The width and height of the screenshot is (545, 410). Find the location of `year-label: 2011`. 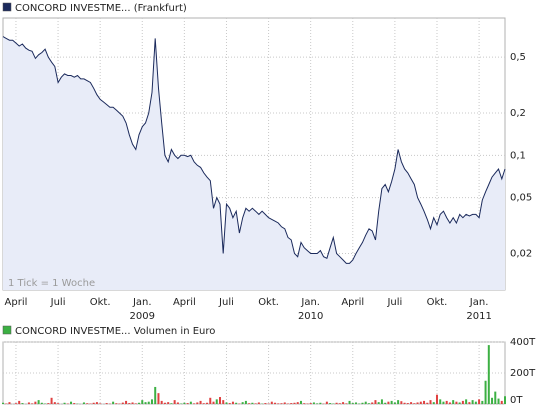

year-label: 2011 is located at coordinates (478, 316).